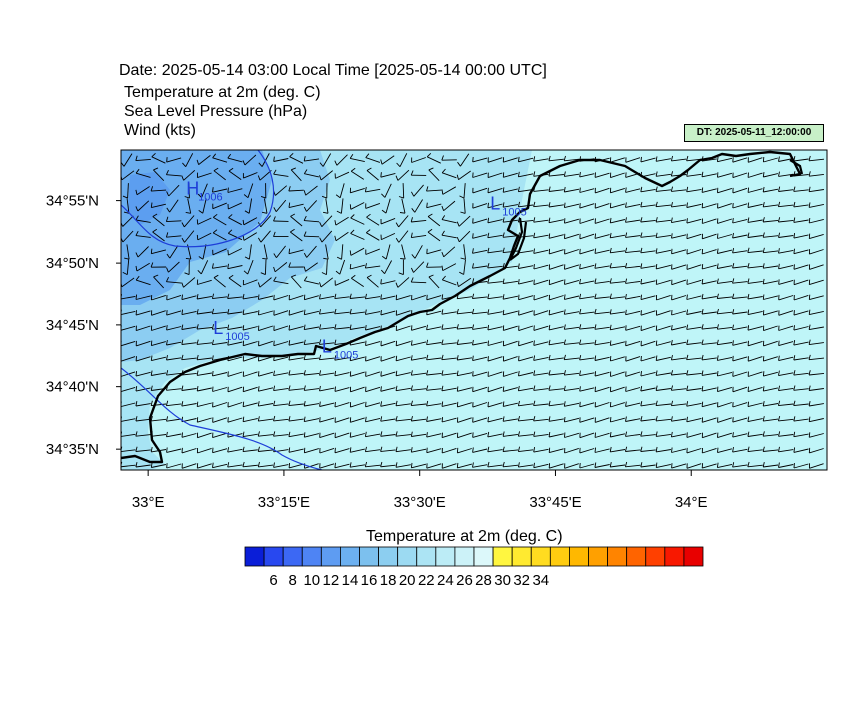 The height and width of the screenshot is (720, 864). I want to click on colorbar-title: Temperature at 2m (deg. C), so click(464, 536).